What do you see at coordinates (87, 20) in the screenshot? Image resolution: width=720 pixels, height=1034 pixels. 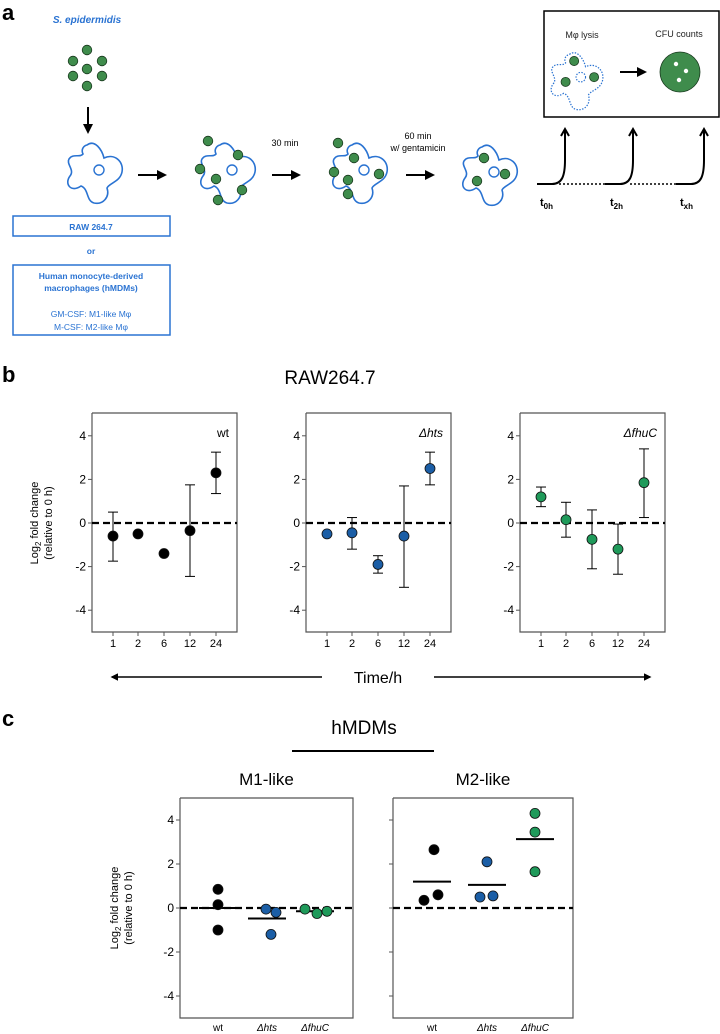 I see `organism-label: S. epidermidis` at bounding box center [87, 20].